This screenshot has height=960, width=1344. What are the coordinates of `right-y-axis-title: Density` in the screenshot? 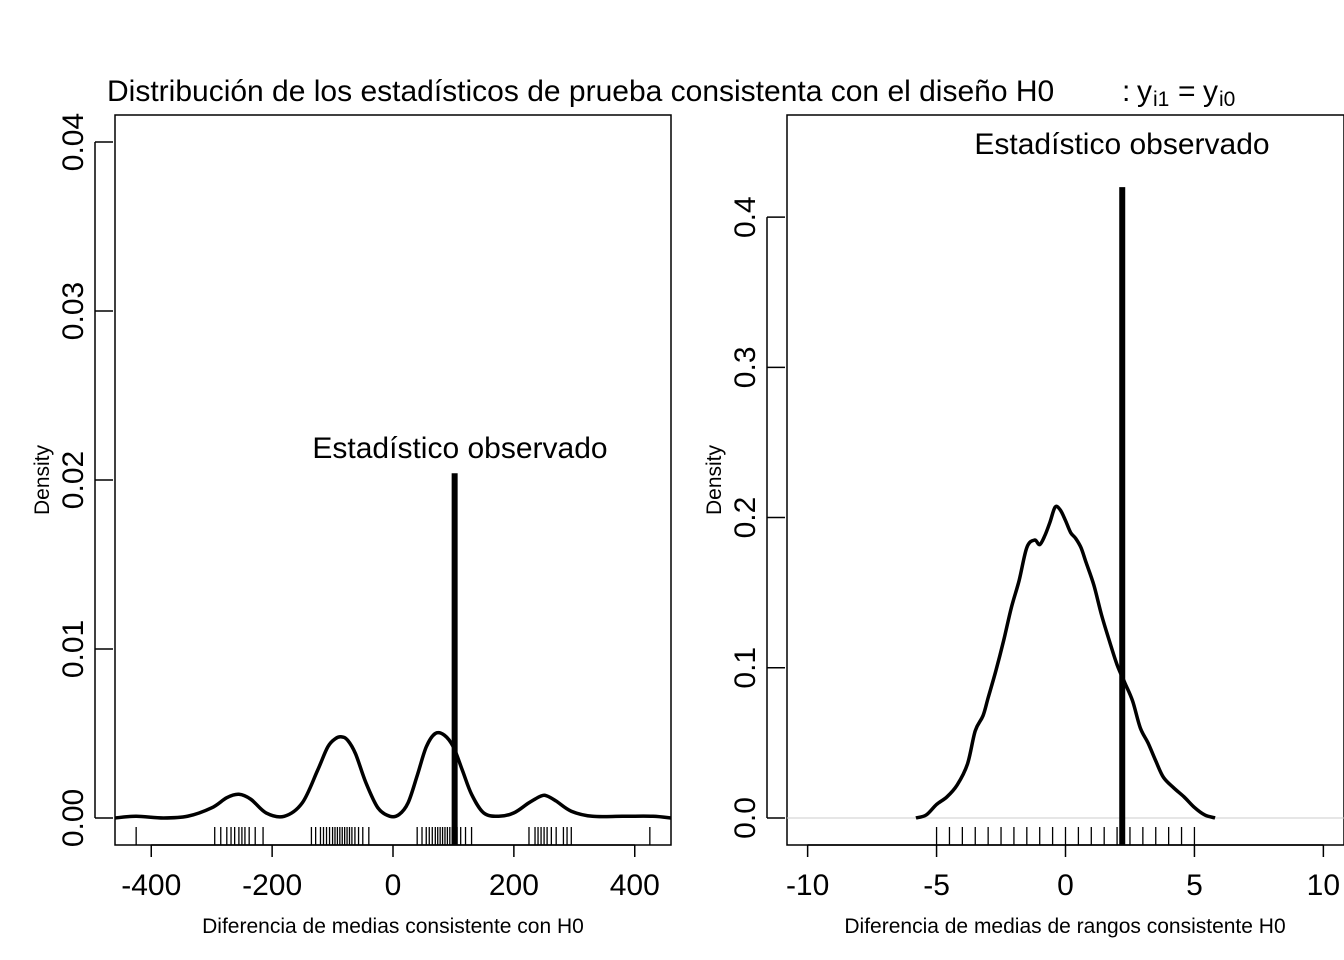 It's located at (714, 479).